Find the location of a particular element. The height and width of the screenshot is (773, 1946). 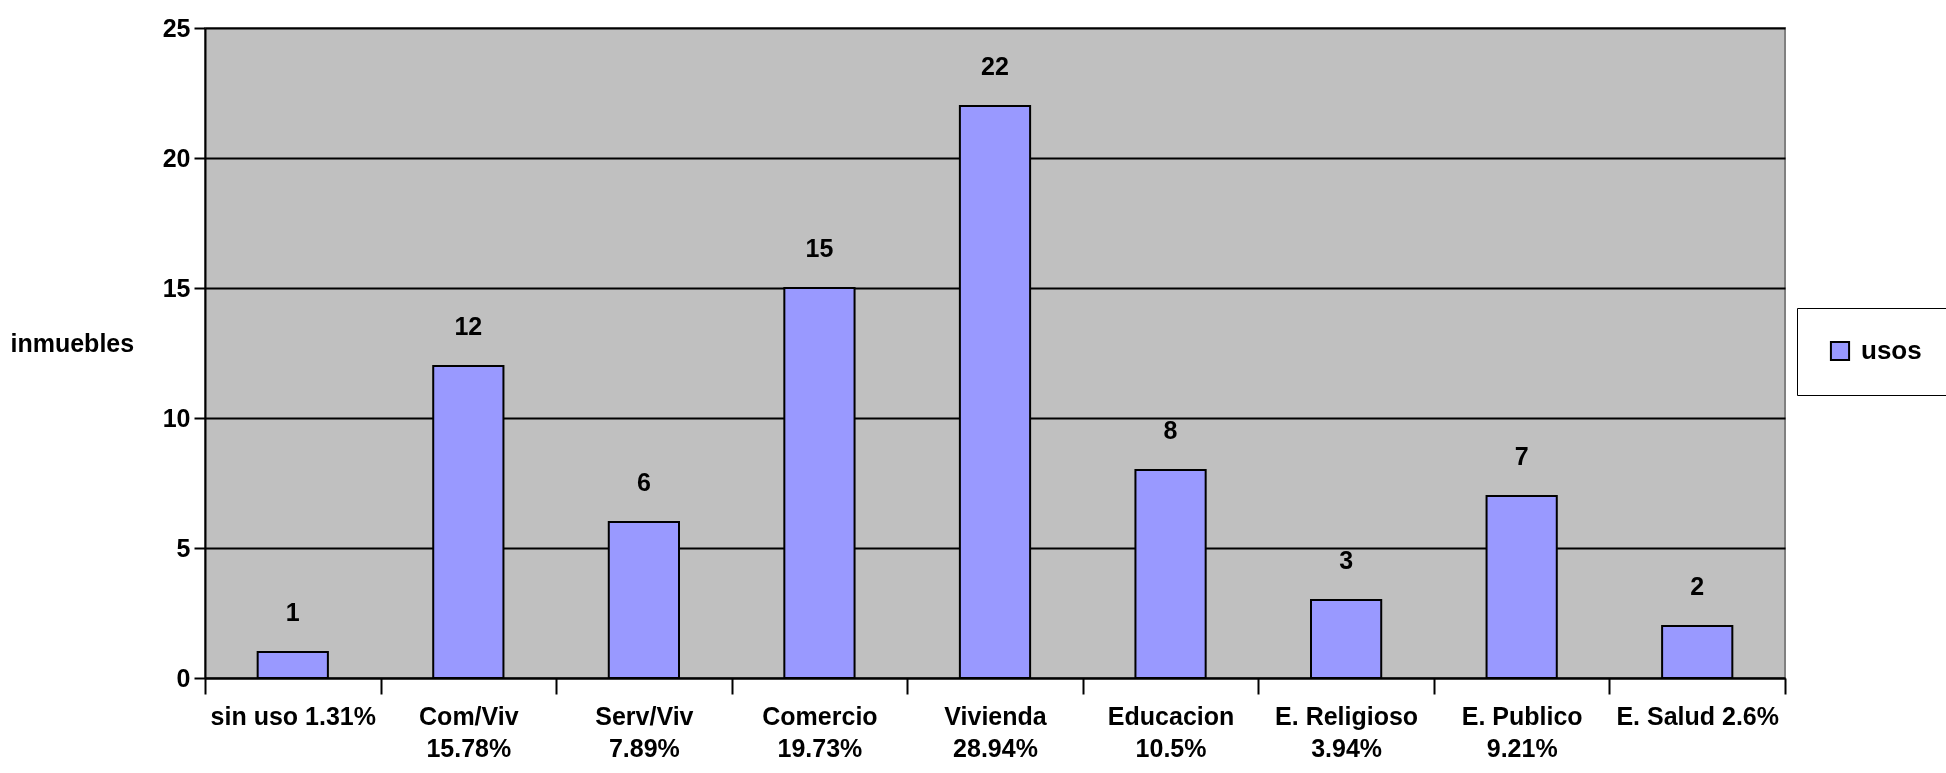

y-tick-label: 20 is located at coordinates (176, 157).